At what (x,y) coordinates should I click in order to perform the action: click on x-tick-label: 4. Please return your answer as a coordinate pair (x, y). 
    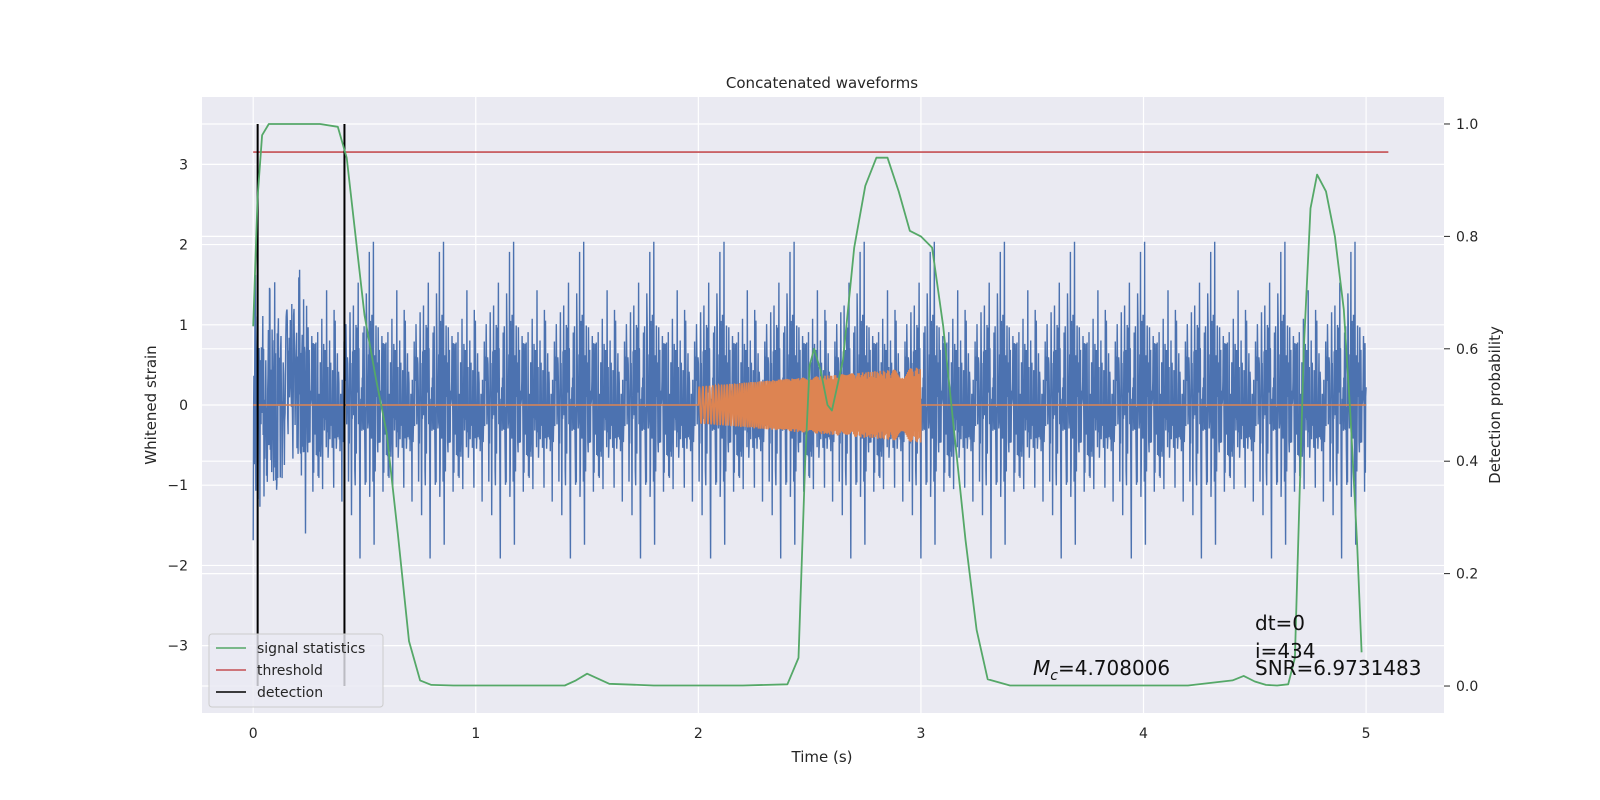
    Looking at the image, I should click on (1143, 734).